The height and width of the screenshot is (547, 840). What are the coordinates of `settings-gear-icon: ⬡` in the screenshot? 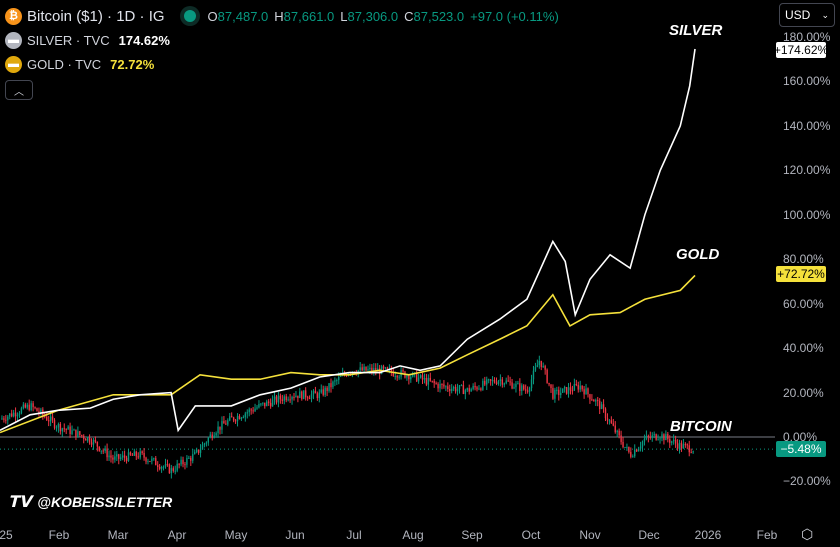 It's located at (807, 534).